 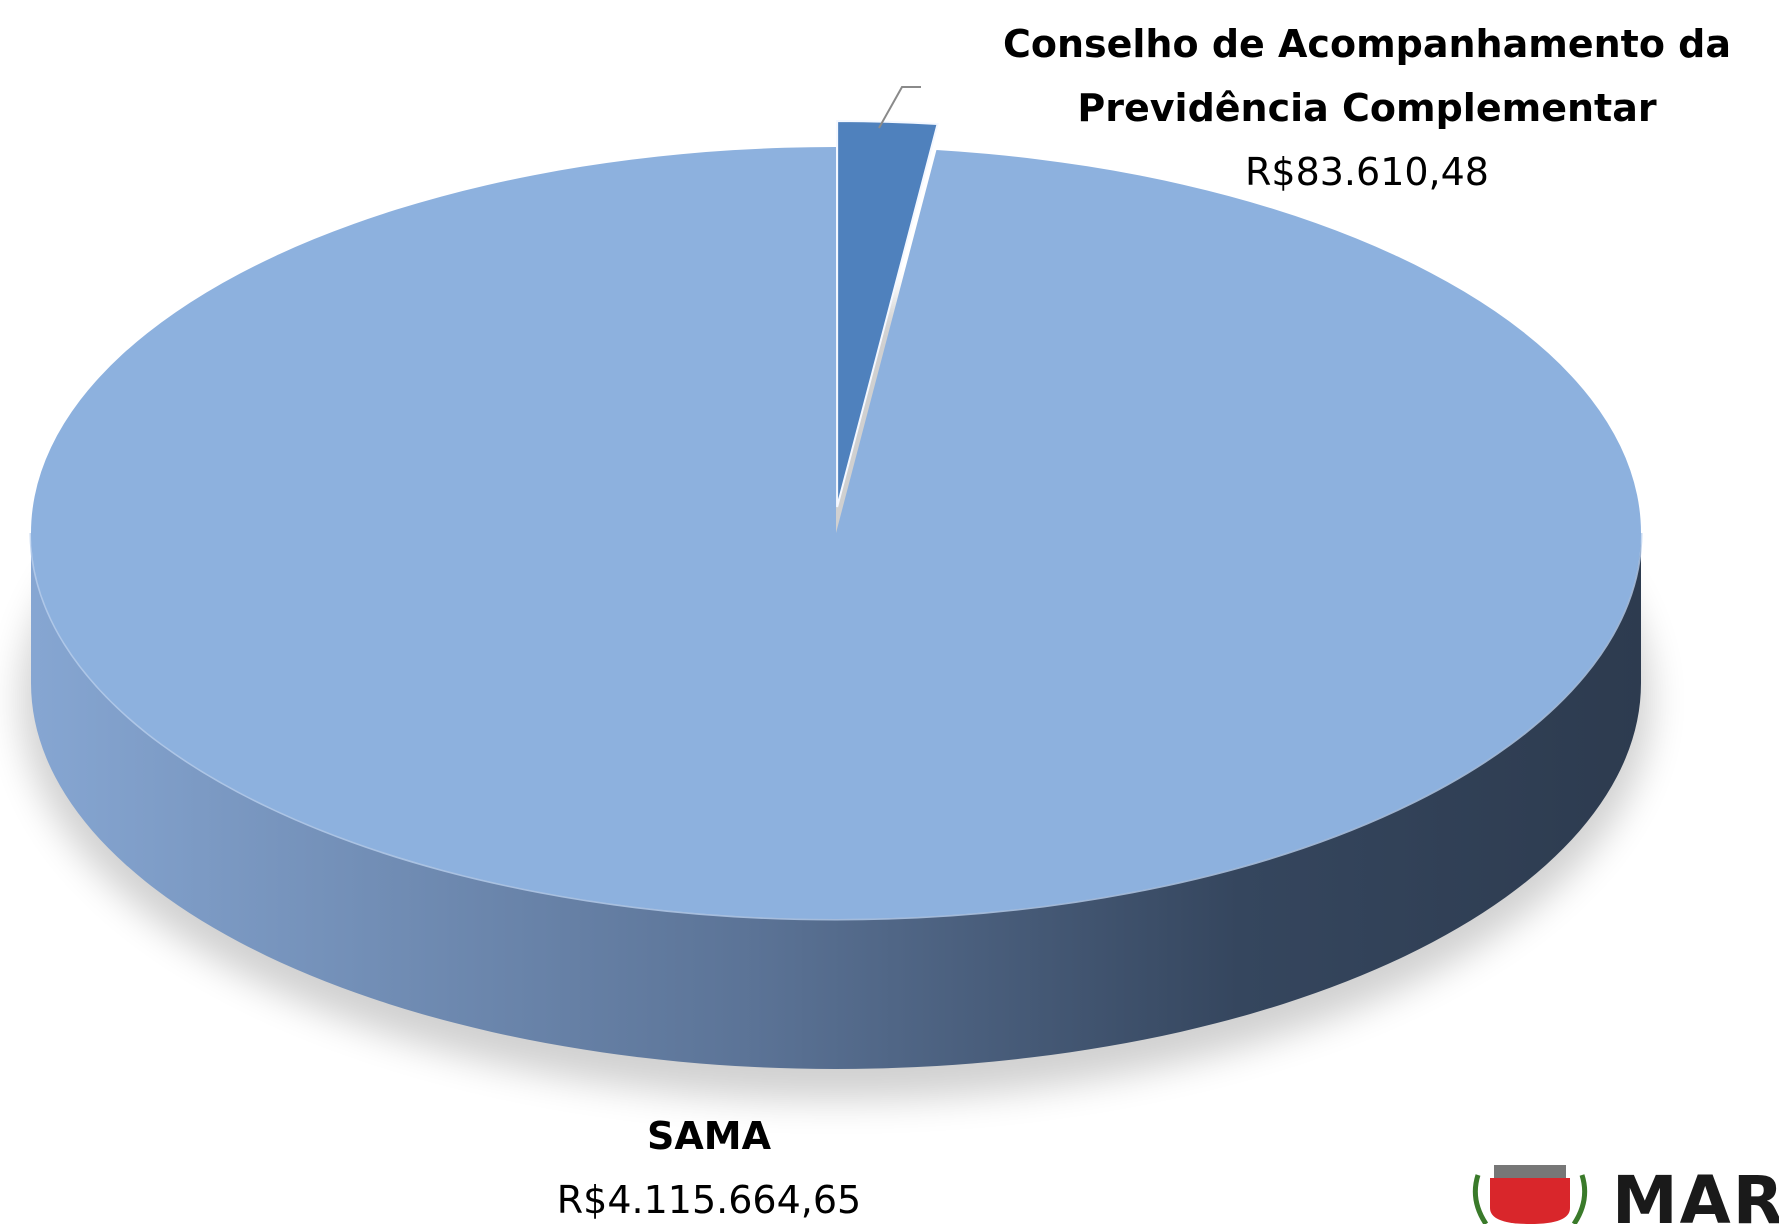 What do you see at coordinates (899, 107) in the screenshot?
I see `leader-line` at bounding box center [899, 107].